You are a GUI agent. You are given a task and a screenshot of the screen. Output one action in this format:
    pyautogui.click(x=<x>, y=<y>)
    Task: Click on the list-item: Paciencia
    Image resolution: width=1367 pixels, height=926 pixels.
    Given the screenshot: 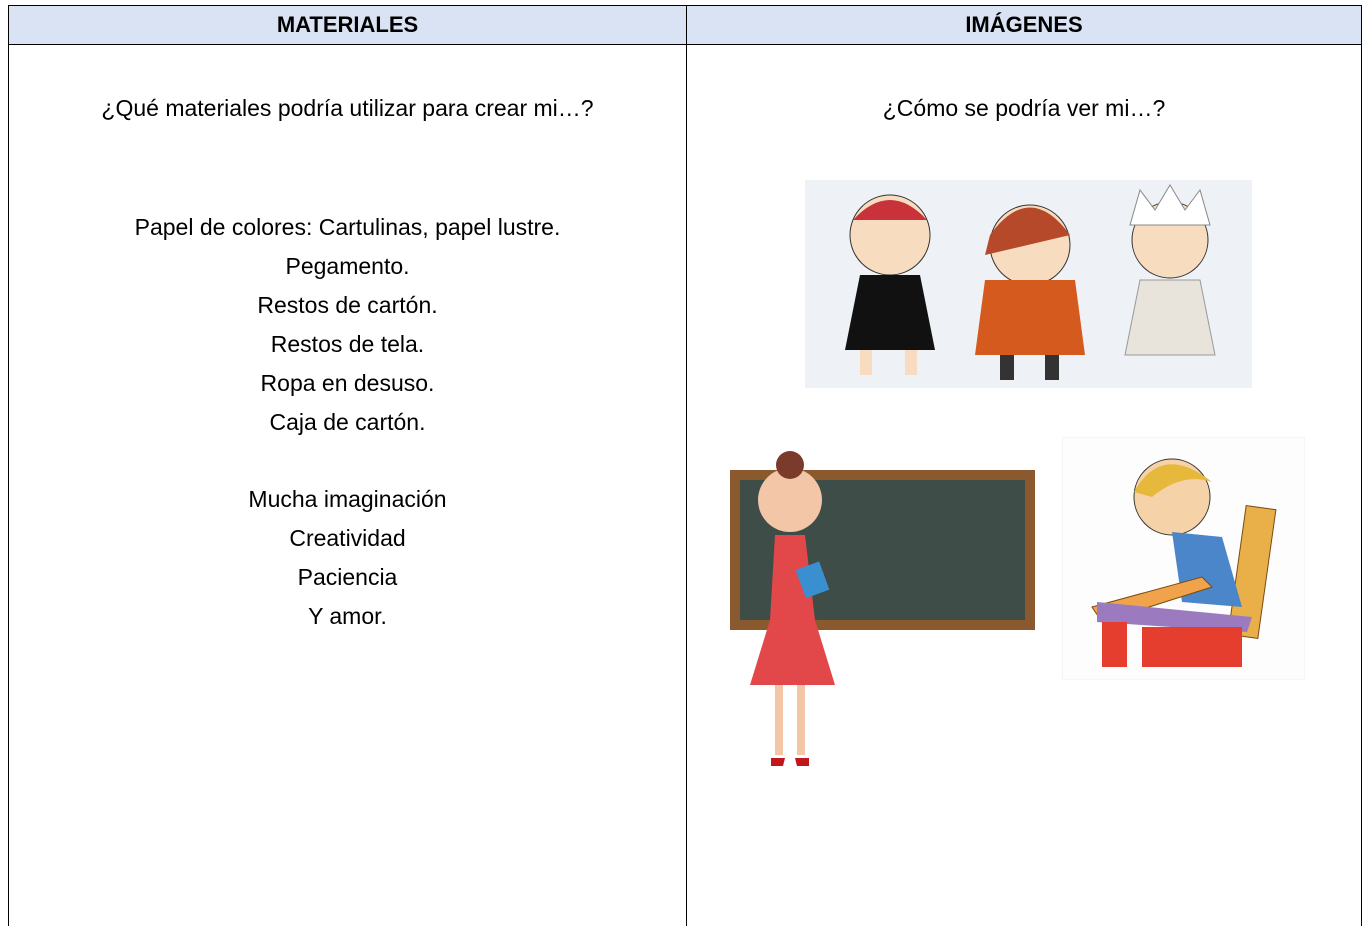 What is the action you would take?
    pyautogui.click(x=347, y=577)
    